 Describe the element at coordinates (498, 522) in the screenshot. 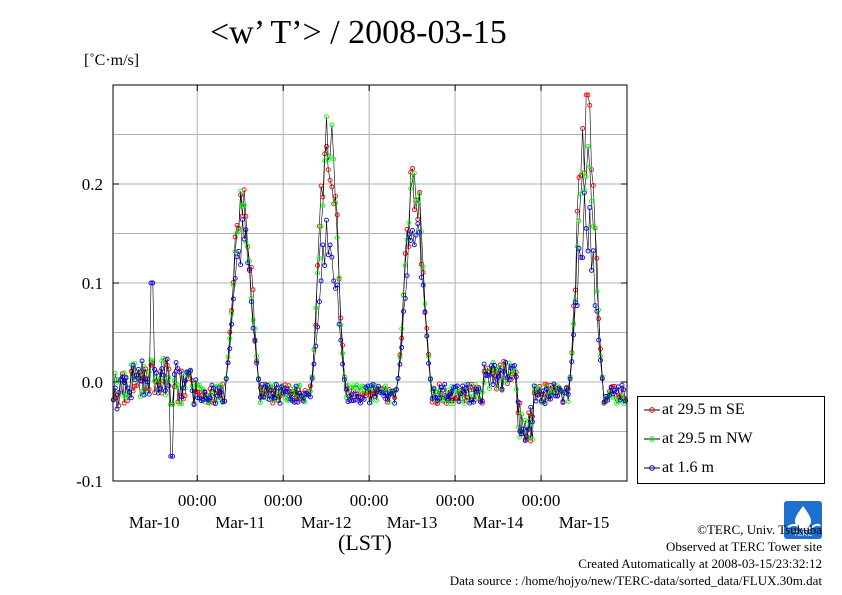

I see `date-label: Mar-14` at that location.